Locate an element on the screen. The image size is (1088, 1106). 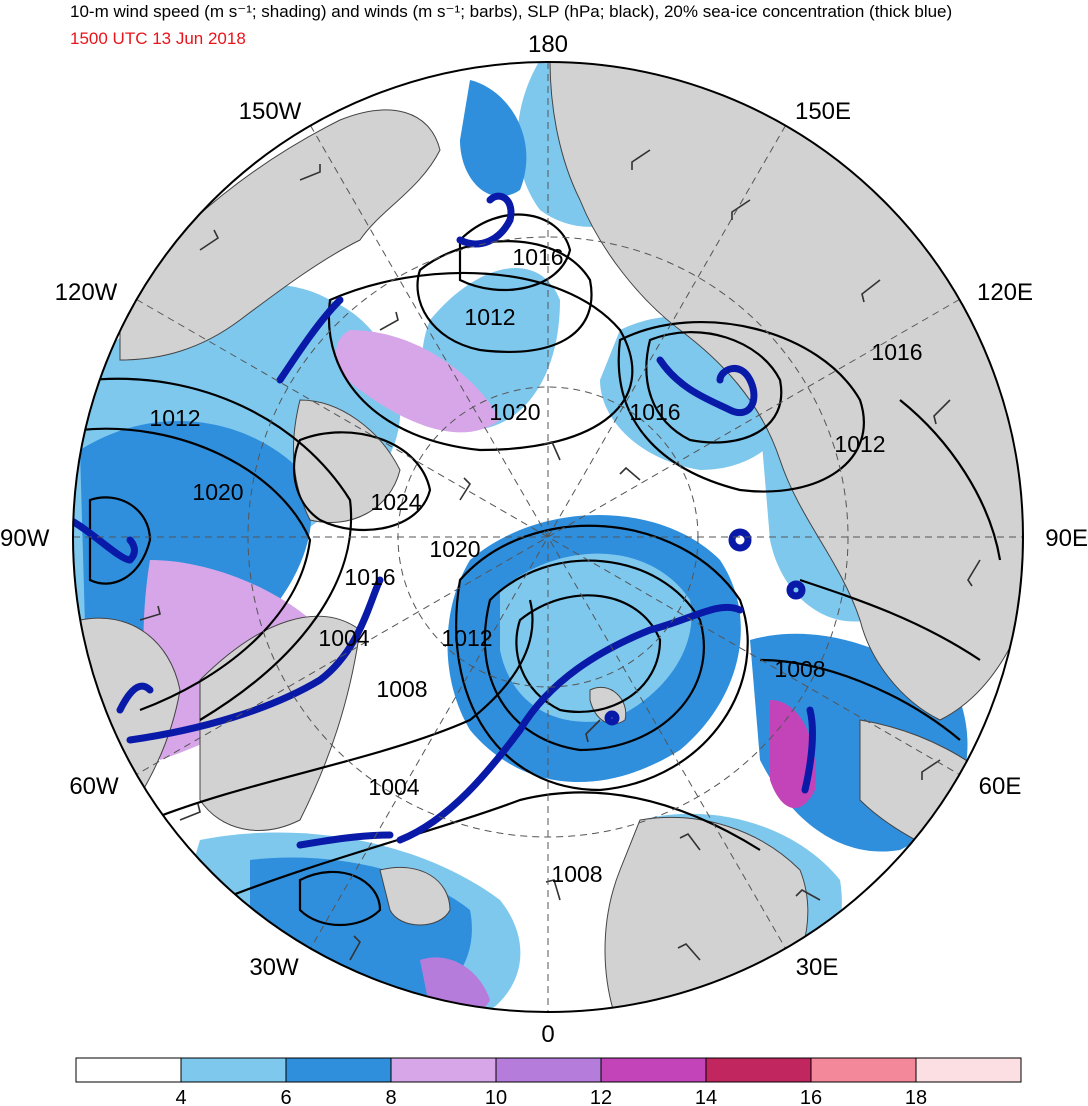
colorbar-tick-label: 16 is located at coordinates (811, 1096).